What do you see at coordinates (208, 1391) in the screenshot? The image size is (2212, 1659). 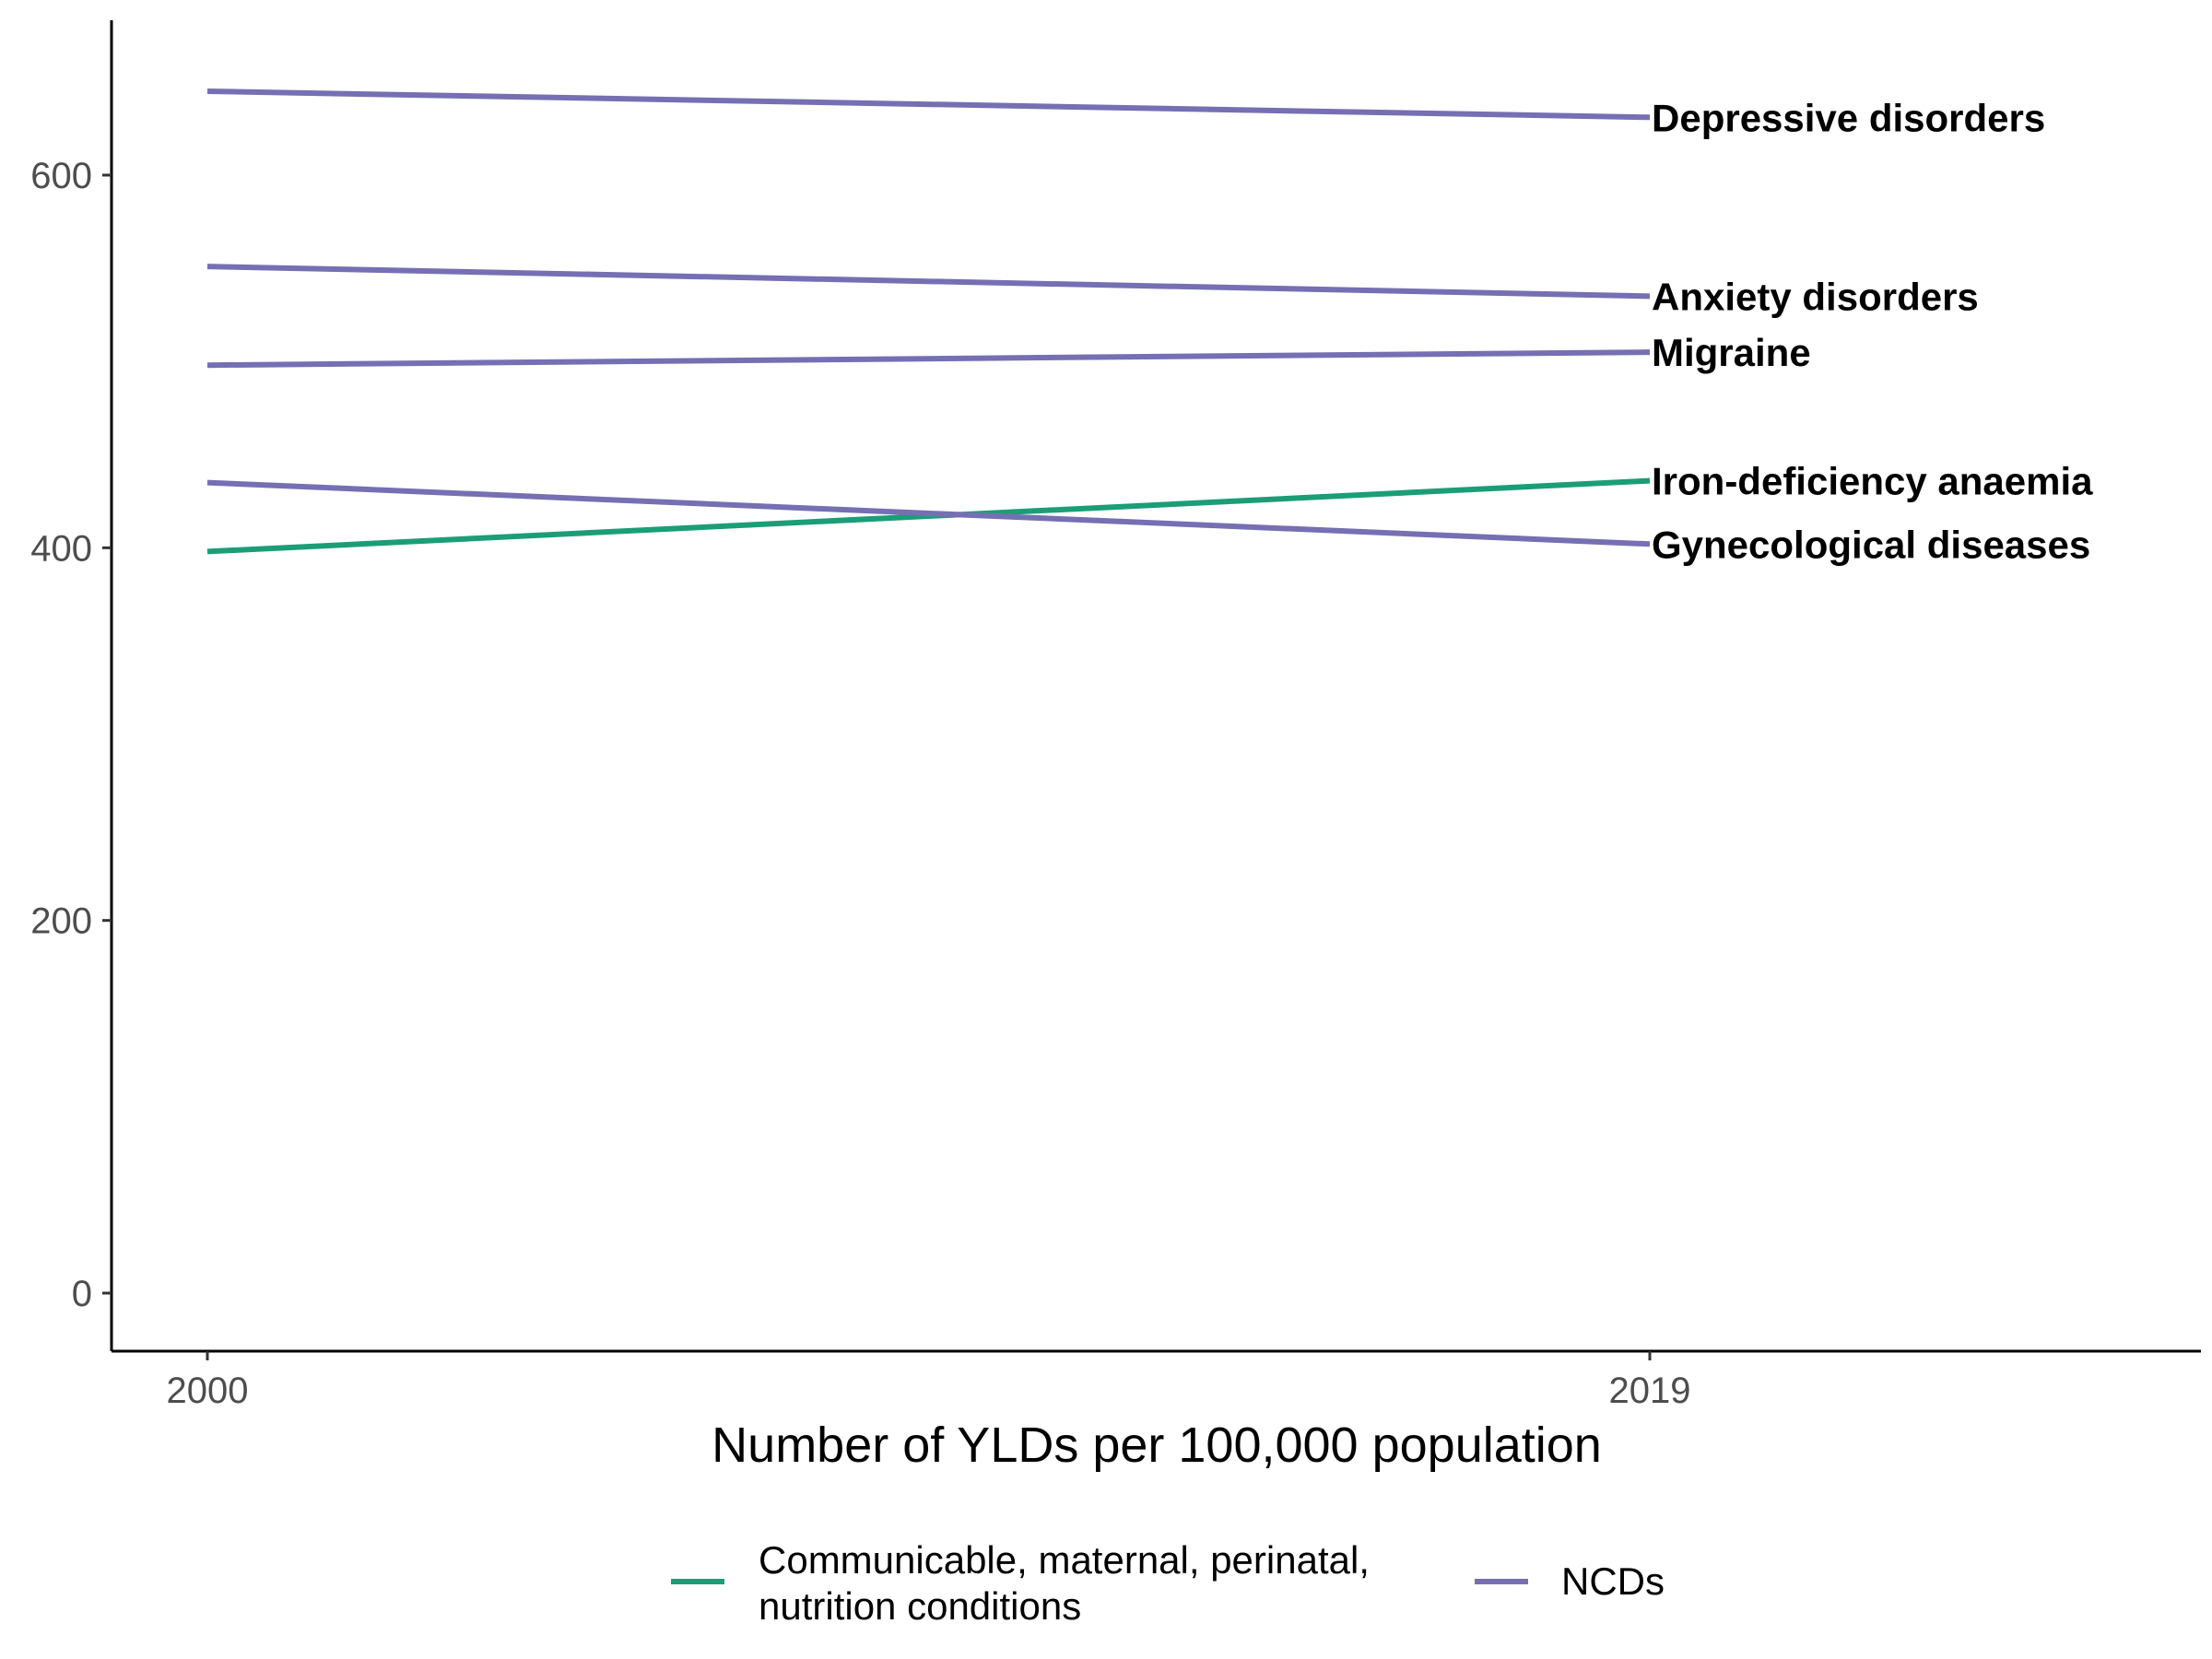 I see `x-tick-label-0: 2000` at bounding box center [208, 1391].